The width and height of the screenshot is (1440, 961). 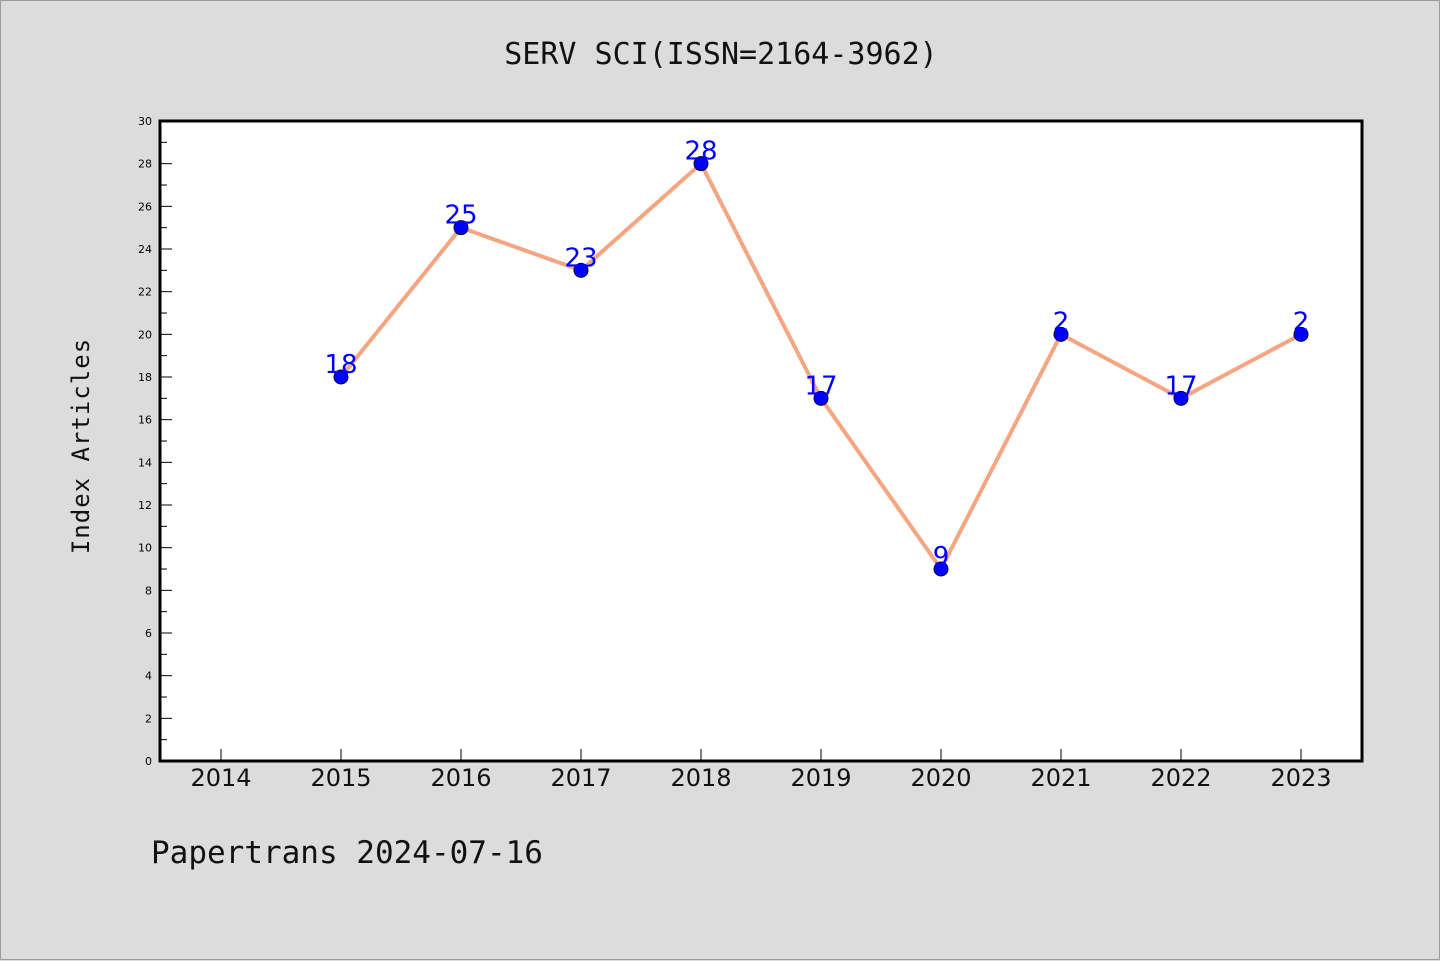 I want to click on data-label: 28, so click(x=700, y=152).